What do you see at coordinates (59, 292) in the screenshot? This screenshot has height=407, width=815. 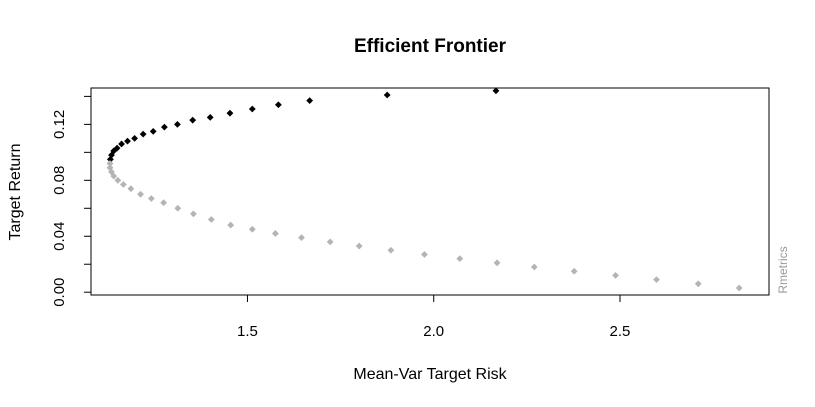 I see `y-tick-label: 0.00` at bounding box center [59, 292].